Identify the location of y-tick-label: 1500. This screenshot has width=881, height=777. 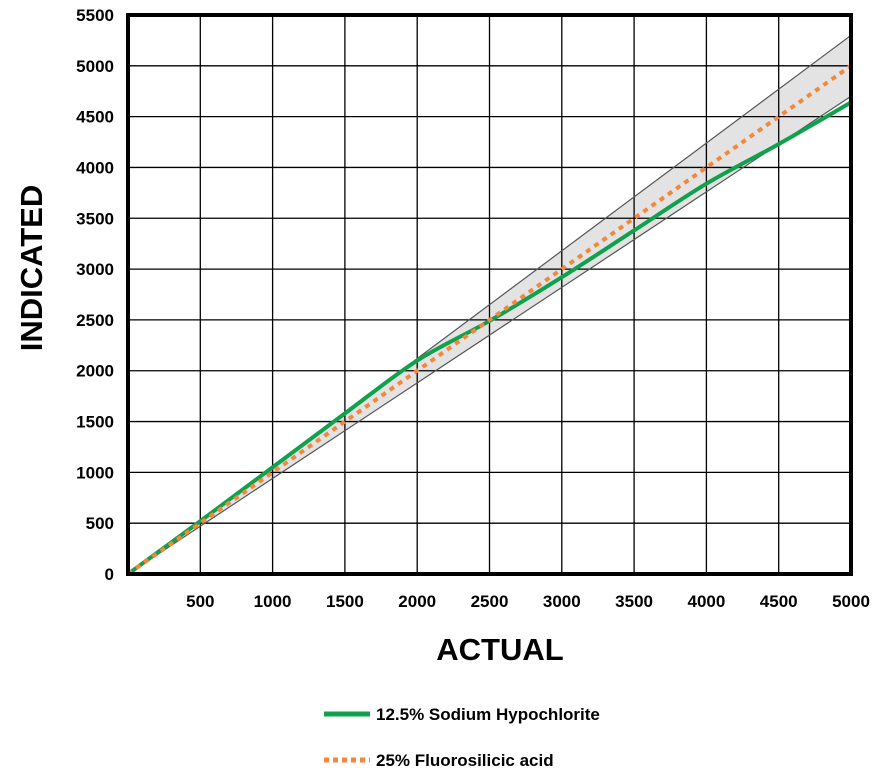
(95, 422).